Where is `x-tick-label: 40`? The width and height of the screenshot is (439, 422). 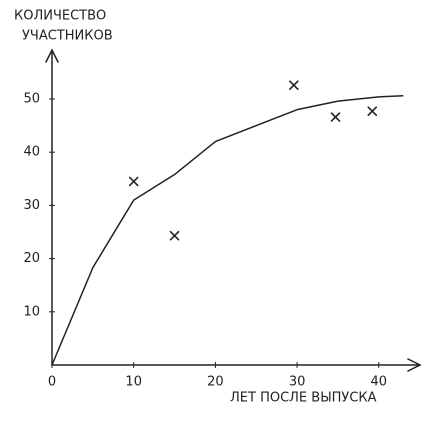 x-tick-label: 40 is located at coordinates (379, 382).